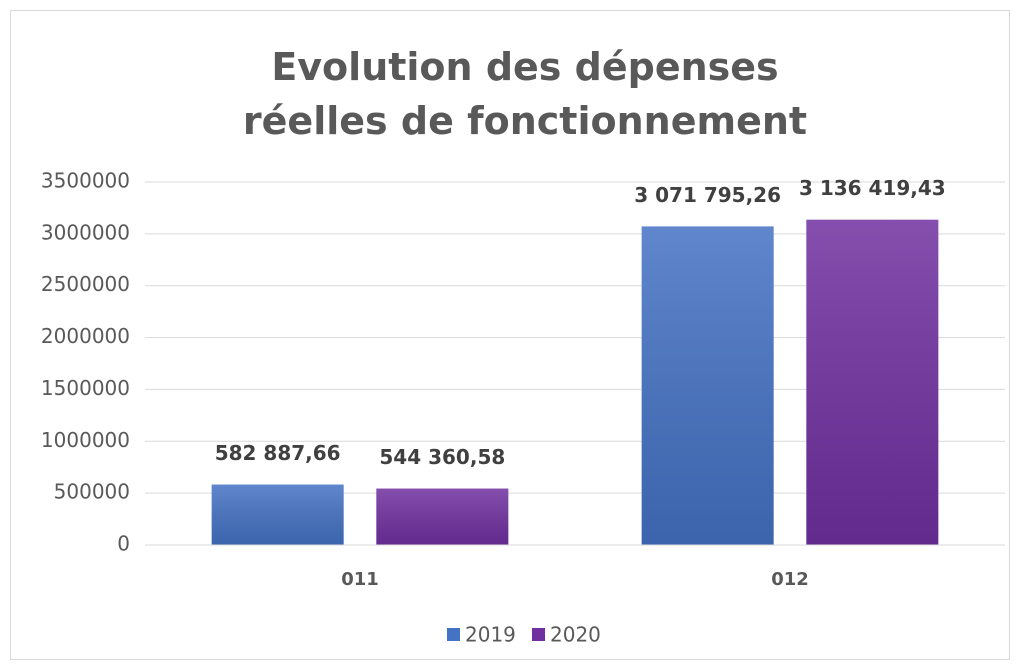  Describe the element at coordinates (278, 453) in the screenshot. I see `value-label: 582 887,66` at that location.